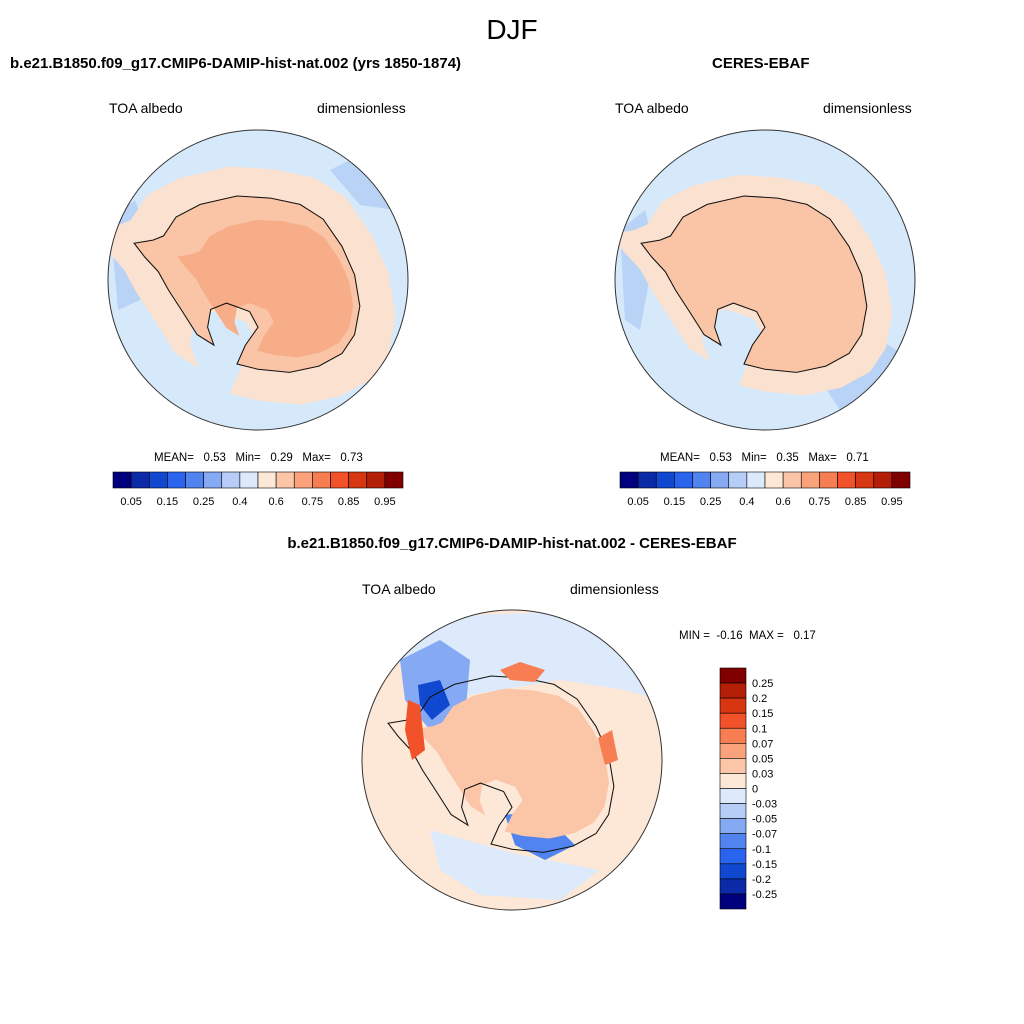 The image size is (1024, 1024). What do you see at coordinates (766, 636) in the screenshot?
I see `diff-max-label: MAX =` at bounding box center [766, 636].